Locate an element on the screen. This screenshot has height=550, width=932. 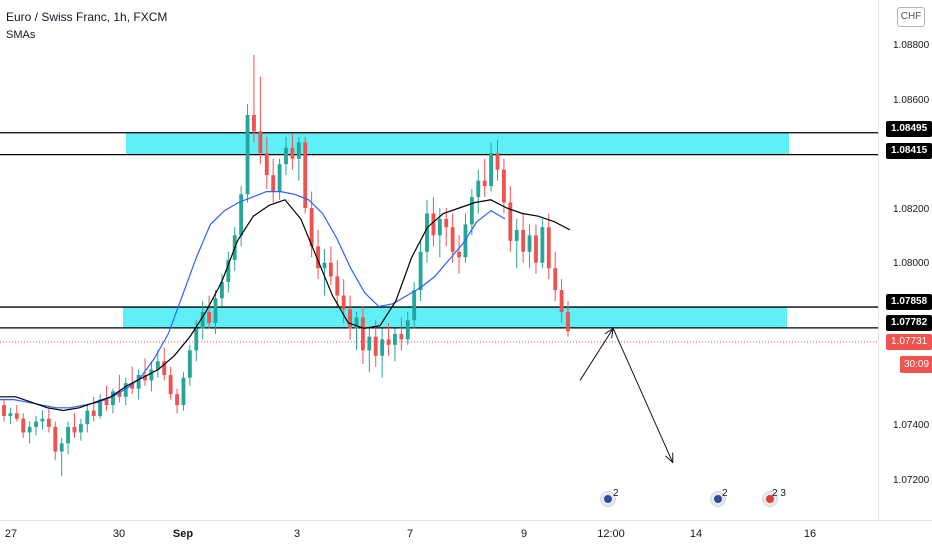
x-tick: 7 is located at coordinates (410, 534).